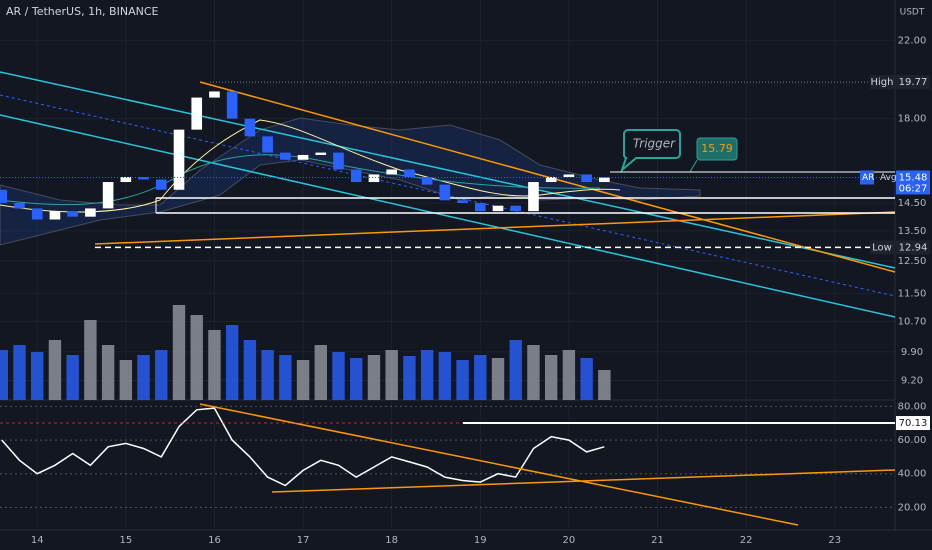 The width and height of the screenshot is (932, 550). I want to click on high-label-box, so click(882, 82).